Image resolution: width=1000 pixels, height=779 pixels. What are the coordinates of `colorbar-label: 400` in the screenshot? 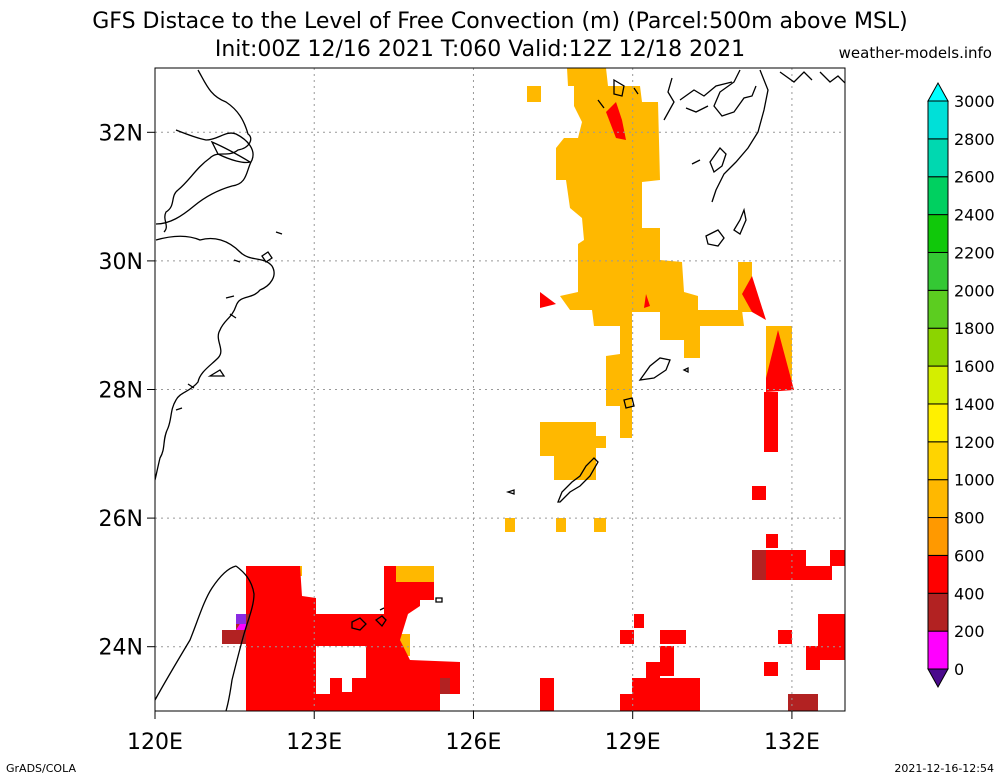 It's located at (969, 593).